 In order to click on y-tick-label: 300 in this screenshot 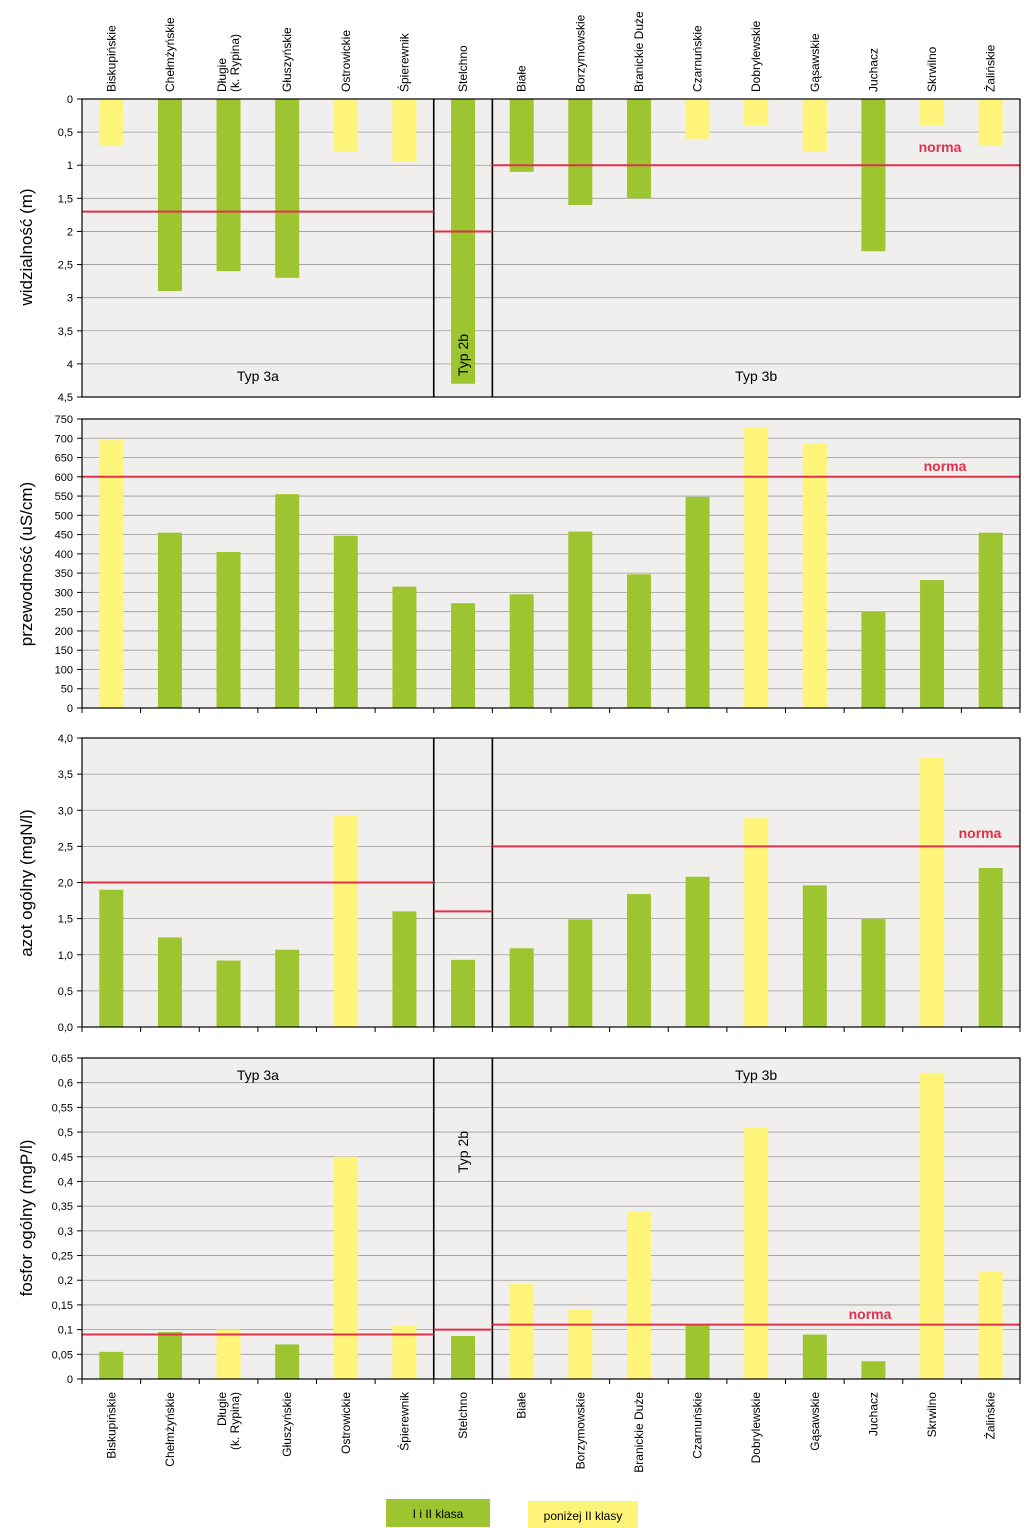, I will do `click(64, 593)`.